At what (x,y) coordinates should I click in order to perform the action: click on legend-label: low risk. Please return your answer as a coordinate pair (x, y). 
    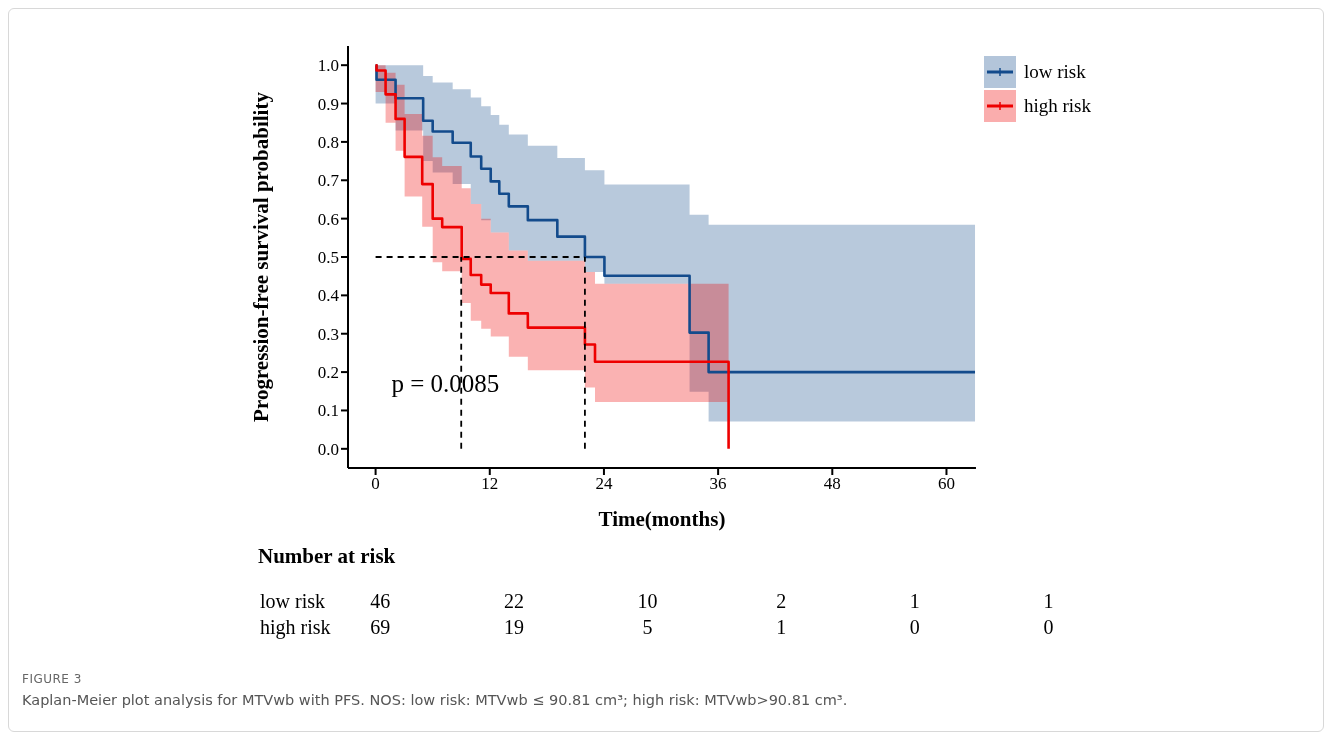
    Looking at the image, I should click on (1054, 72).